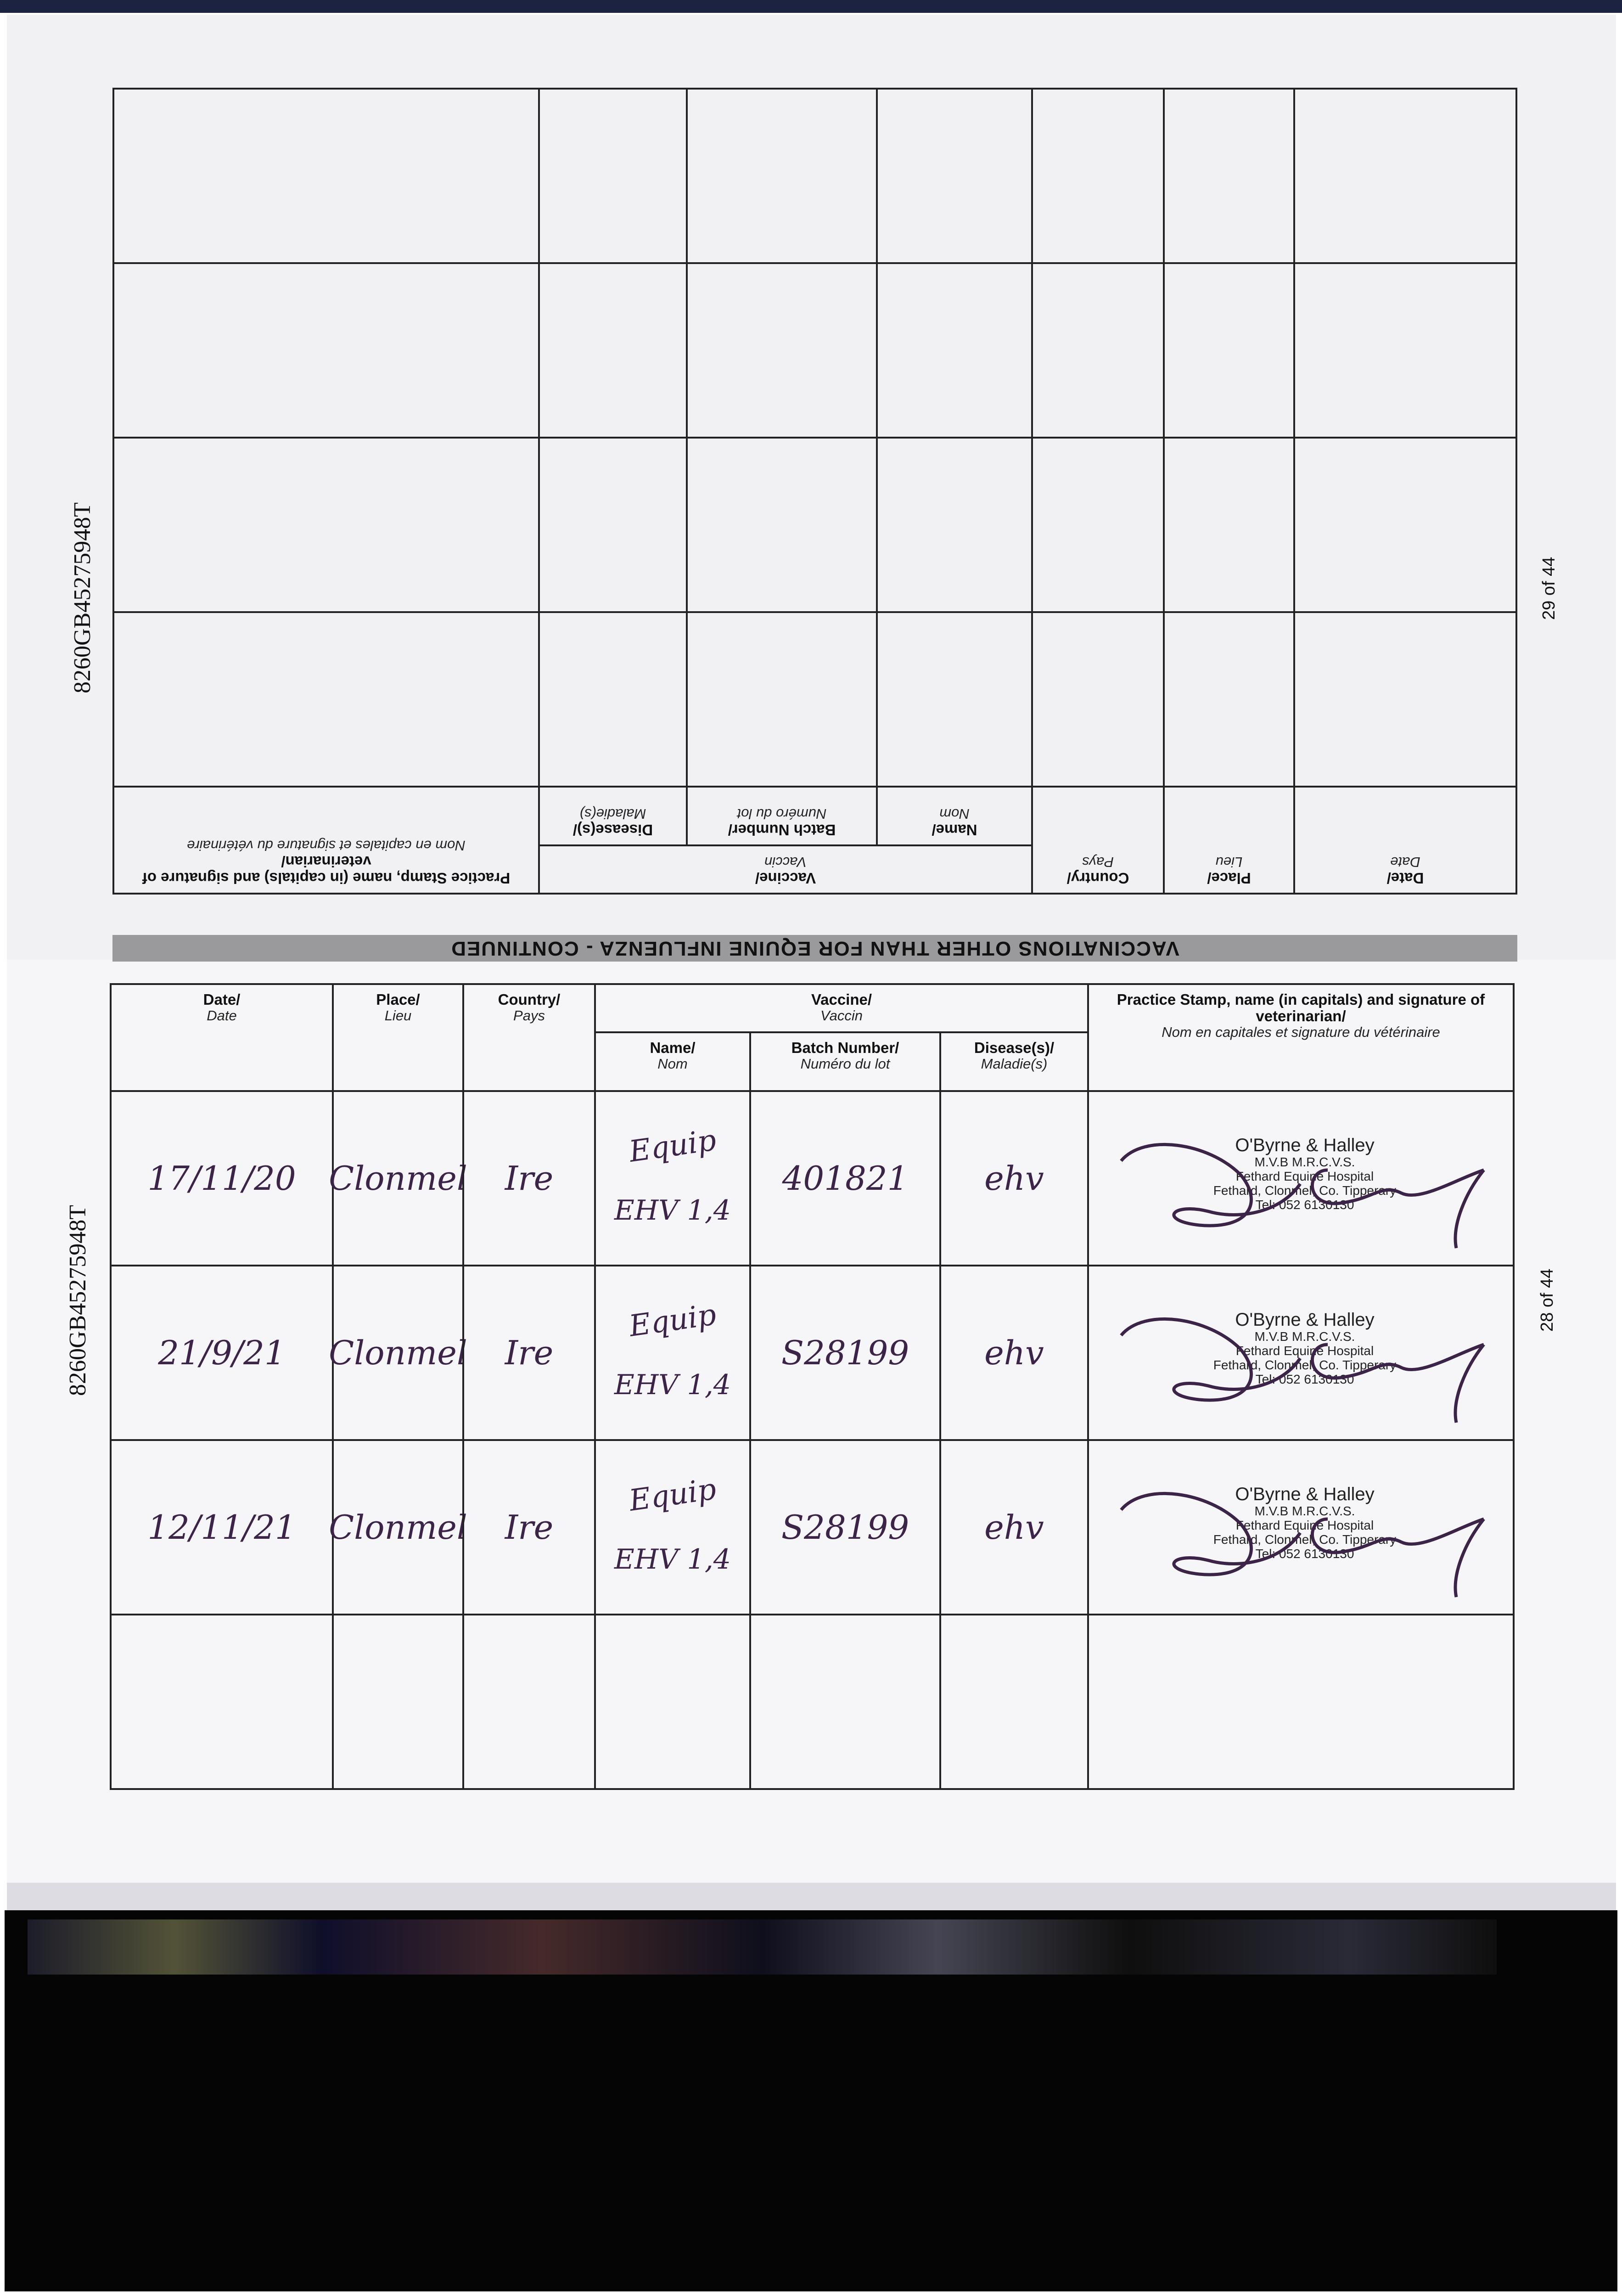 This screenshot has height=2296, width=1622. I want to click on entry-country: Ire, so click(529, 1527).